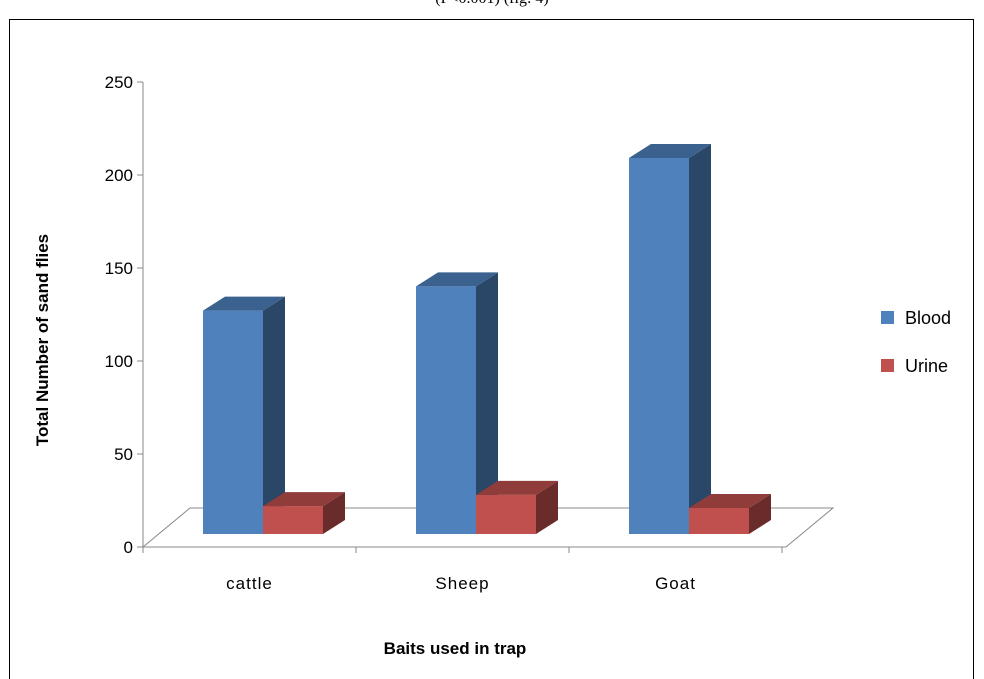 The width and height of the screenshot is (984, 679). I want to click on legend: Blood Urine, so click(916, 342).